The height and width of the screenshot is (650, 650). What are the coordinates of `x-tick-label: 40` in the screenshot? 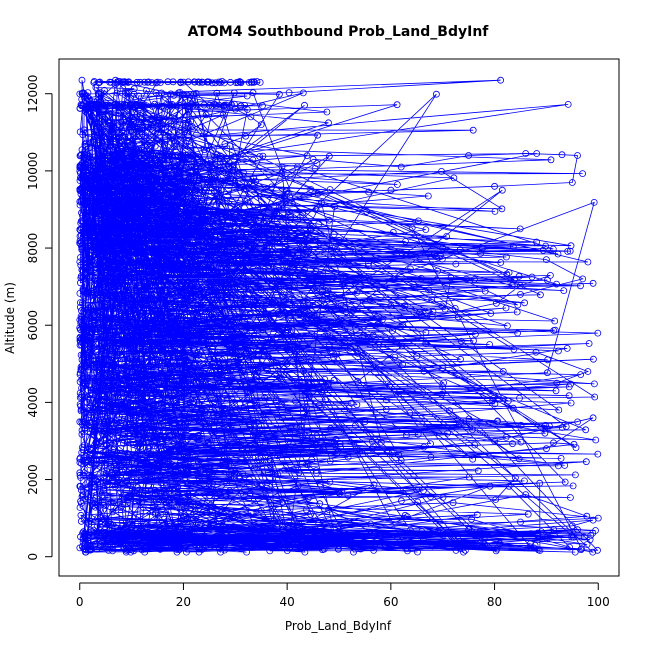 It's located at (287, 602).